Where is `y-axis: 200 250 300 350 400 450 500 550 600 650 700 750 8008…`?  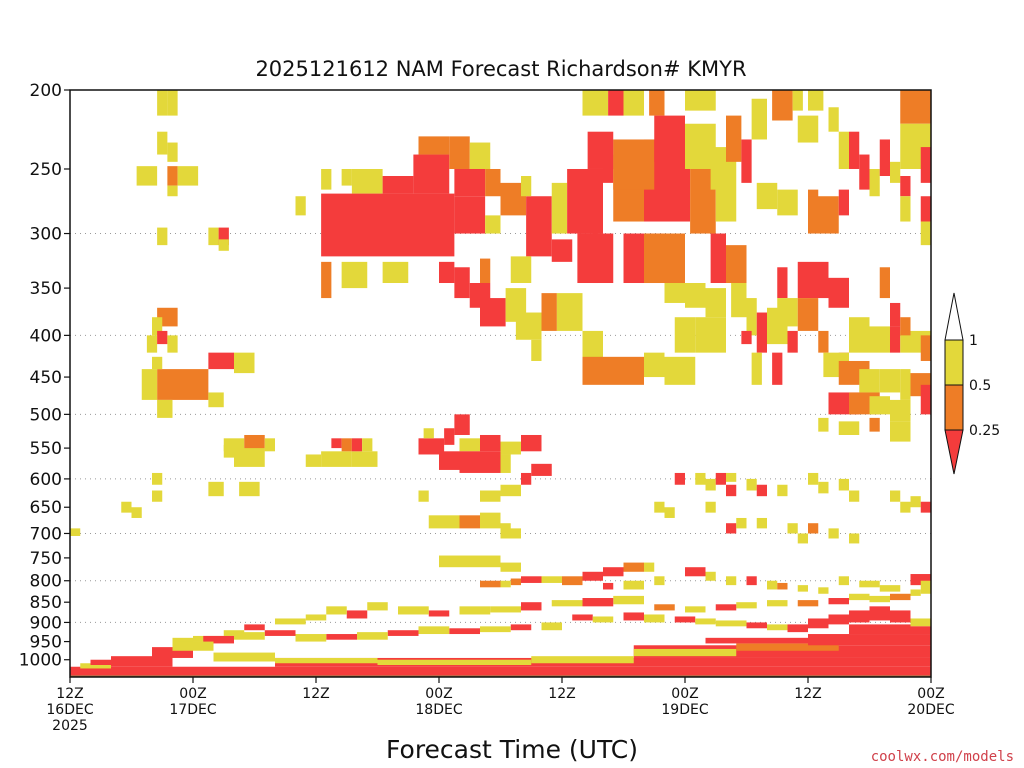 y-axis: 200 250 300 350 400 450 500 550 600 650 700 750 8008… is located at coordinates (44, 376).